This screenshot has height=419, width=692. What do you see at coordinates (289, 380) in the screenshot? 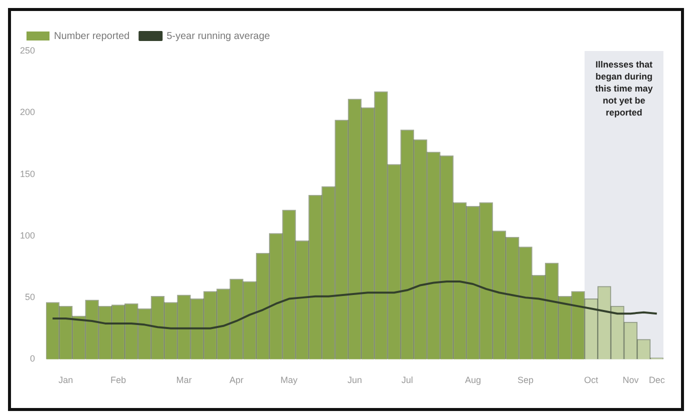
I see `x-tick-label: May` at bounding box center [289, 380].